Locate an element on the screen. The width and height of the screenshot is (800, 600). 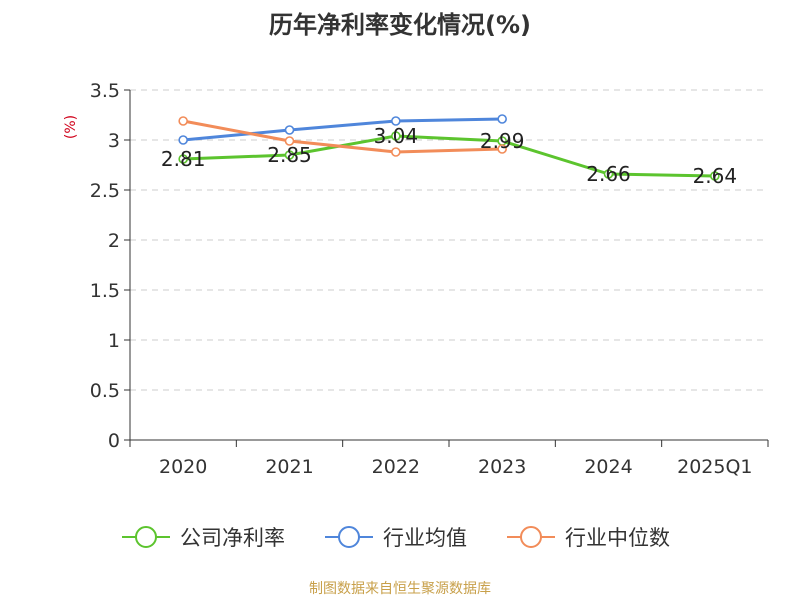
y-axis-label: (%) is located at coordinates (71, 127).